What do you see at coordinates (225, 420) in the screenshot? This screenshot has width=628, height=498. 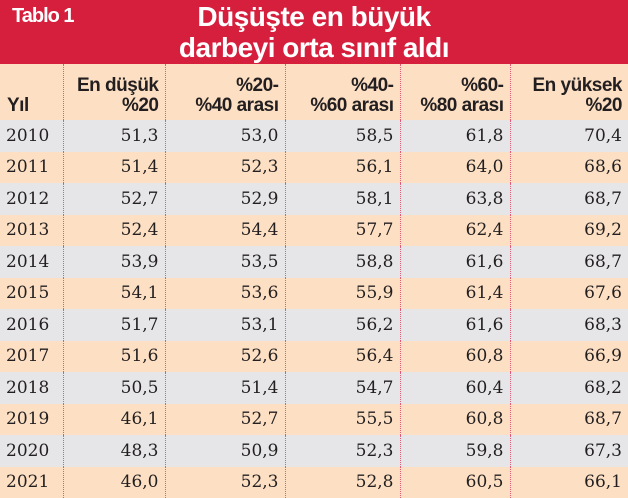 I see `cell-20-40: 52,7` at bounding box center [225, 420].